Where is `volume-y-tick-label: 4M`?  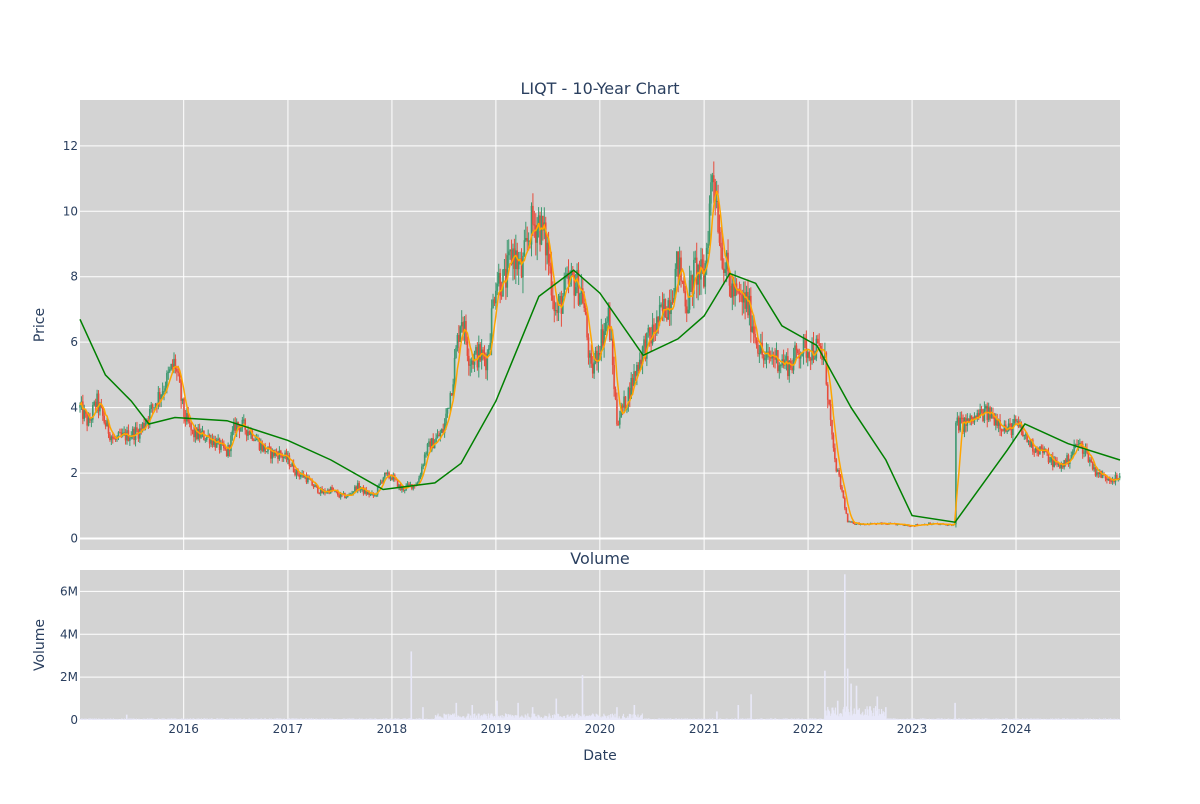
volume-y-tick-label: 4M is located at coordinates (69, 634).